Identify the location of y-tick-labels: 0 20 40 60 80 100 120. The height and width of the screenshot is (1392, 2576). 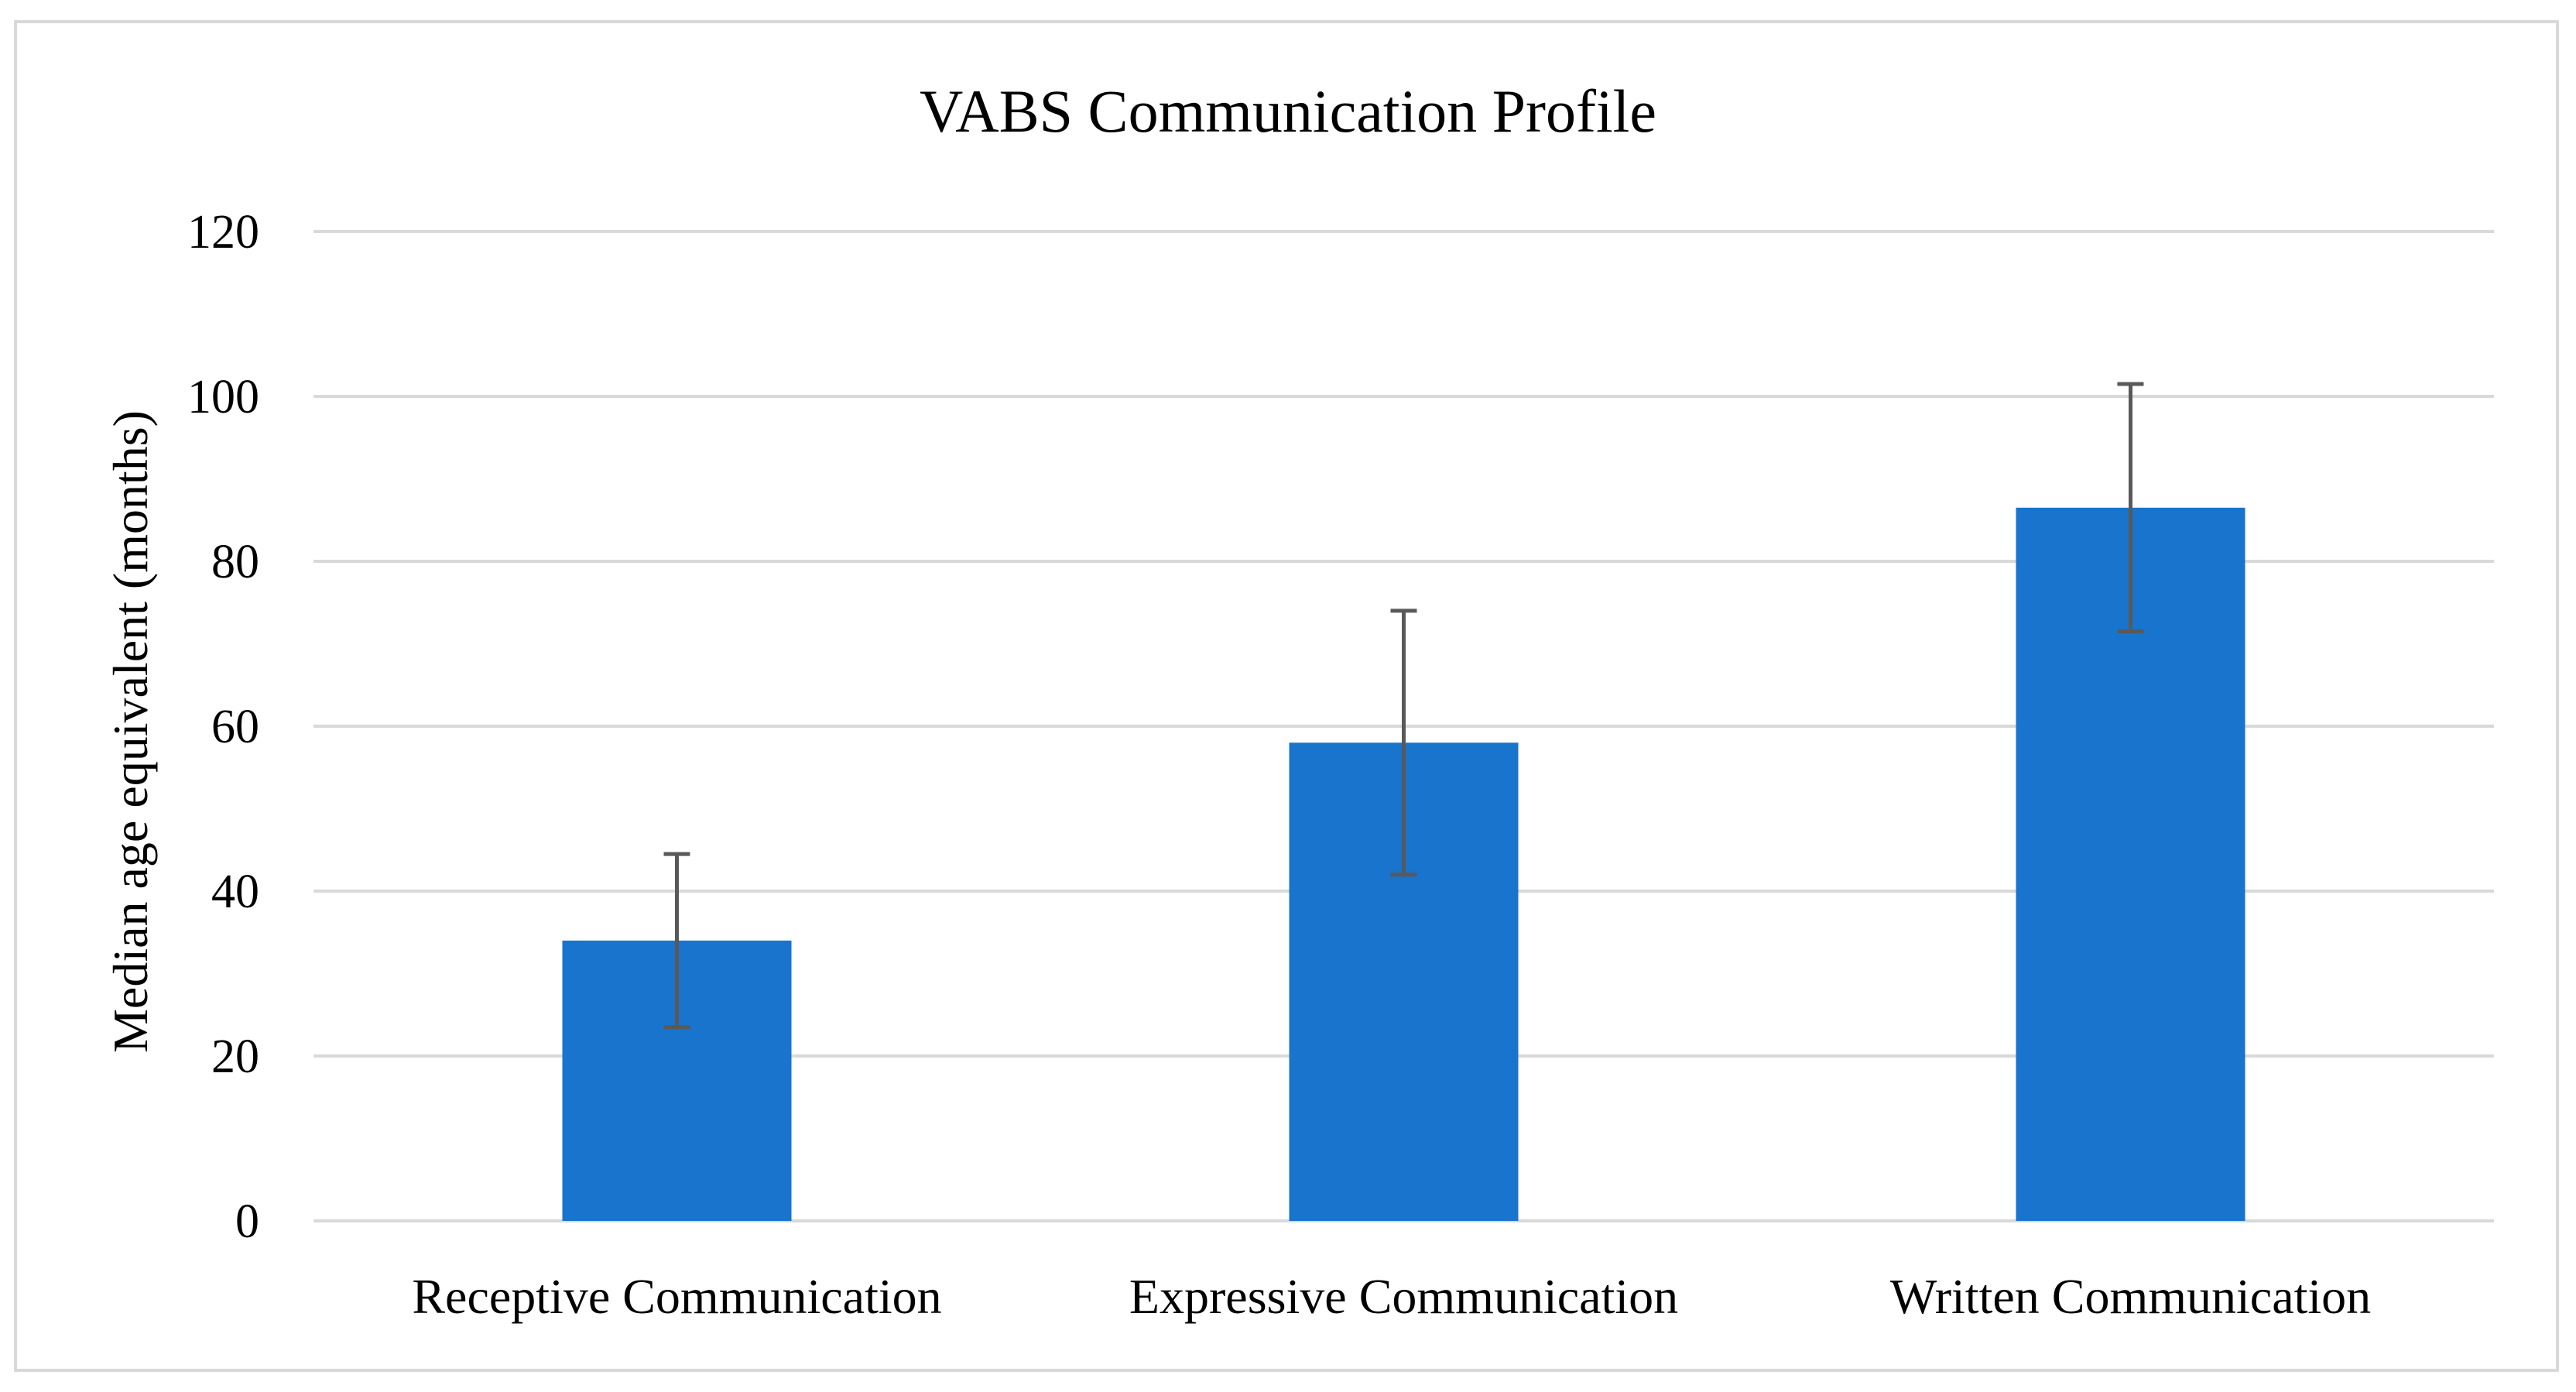
(223, 727).